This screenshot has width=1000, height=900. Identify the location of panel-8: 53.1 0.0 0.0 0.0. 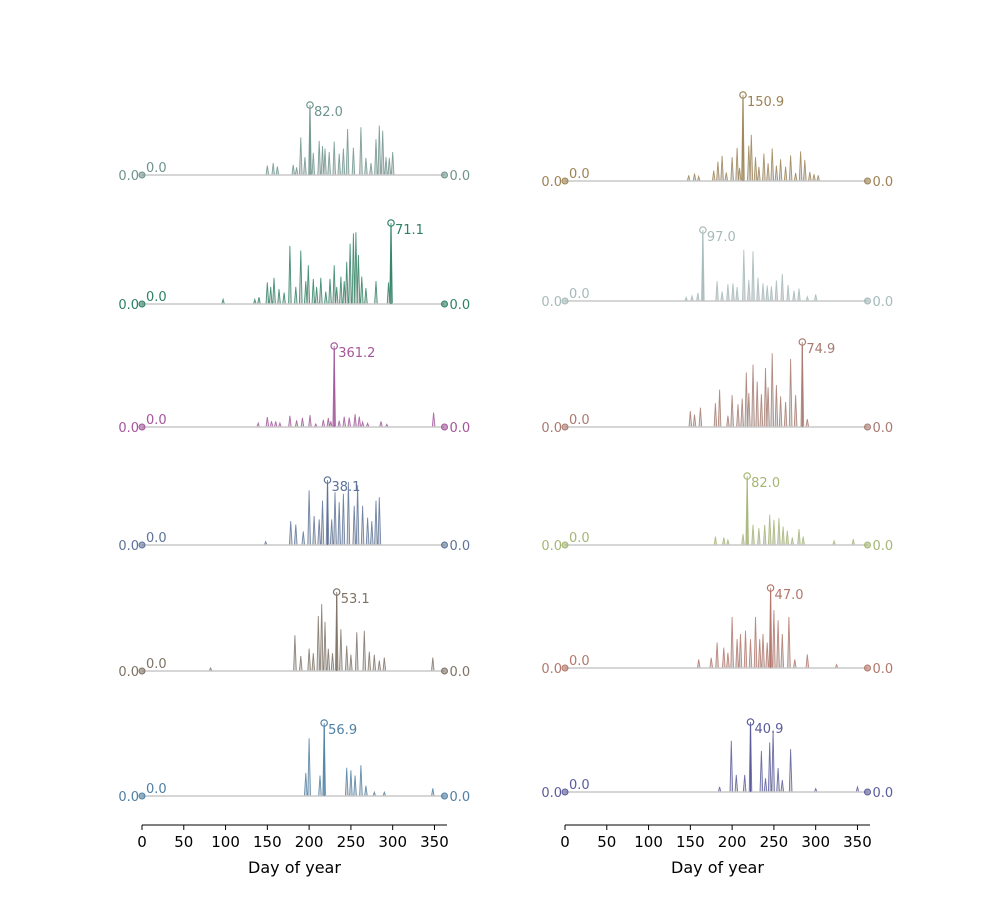
(294, 634).